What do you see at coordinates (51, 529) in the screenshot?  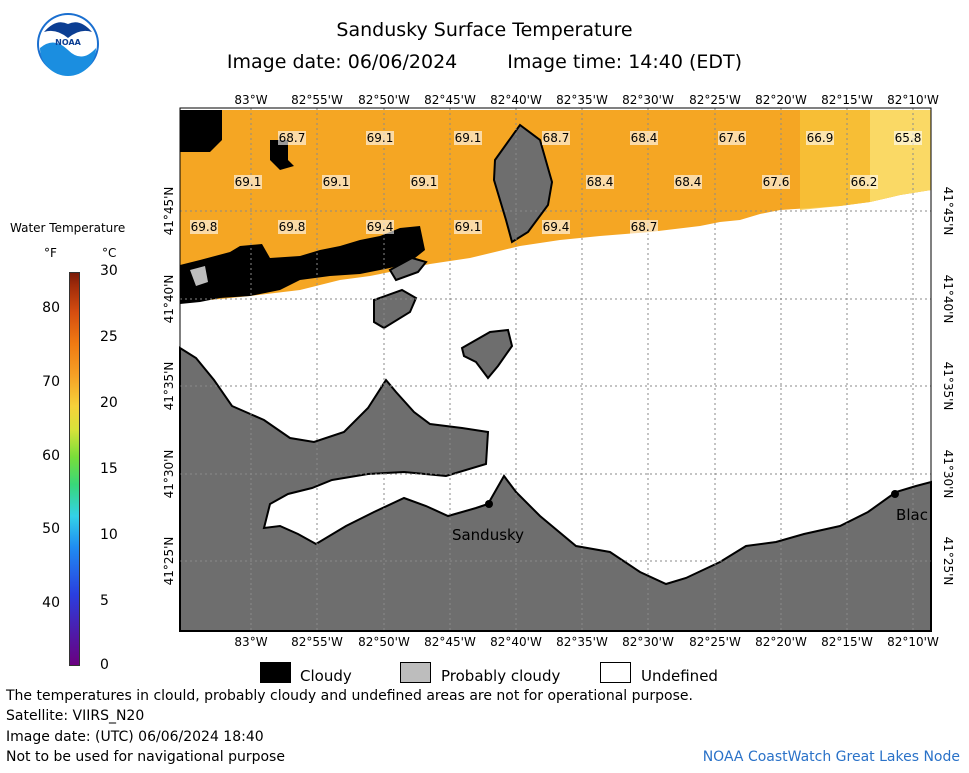 I see `f-tick: 50` at bounding box center [51, 529].